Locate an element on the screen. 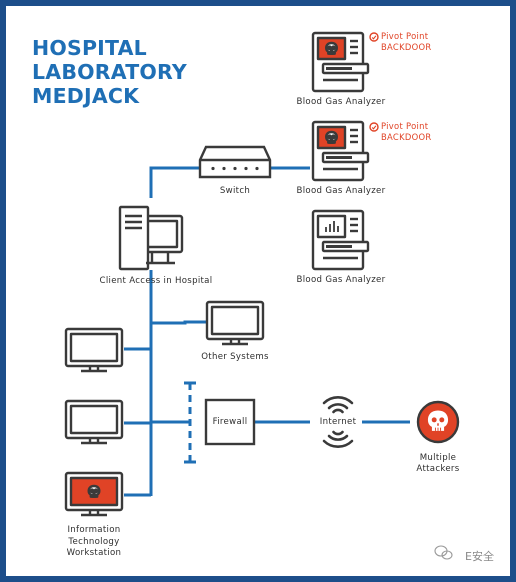 The height and width of the screenshot is (582, 516). title-line-1: HOSPITAL is located at coordinates (89, 48).